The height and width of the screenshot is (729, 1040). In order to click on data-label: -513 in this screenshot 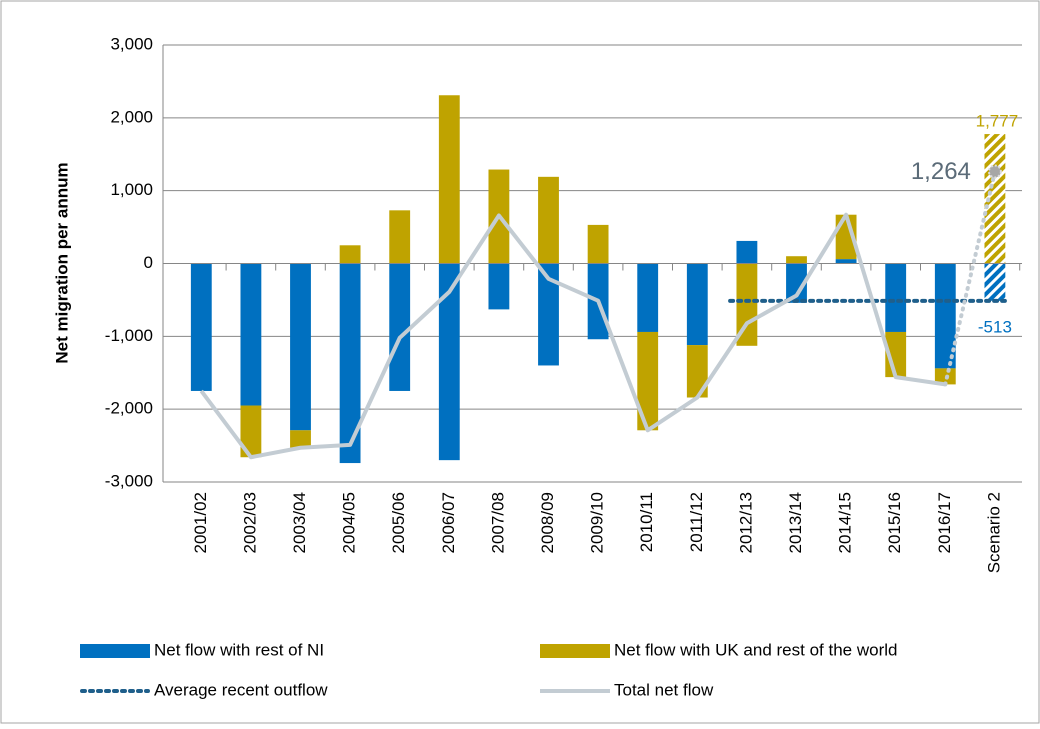, I will do `click(995, 326)`.